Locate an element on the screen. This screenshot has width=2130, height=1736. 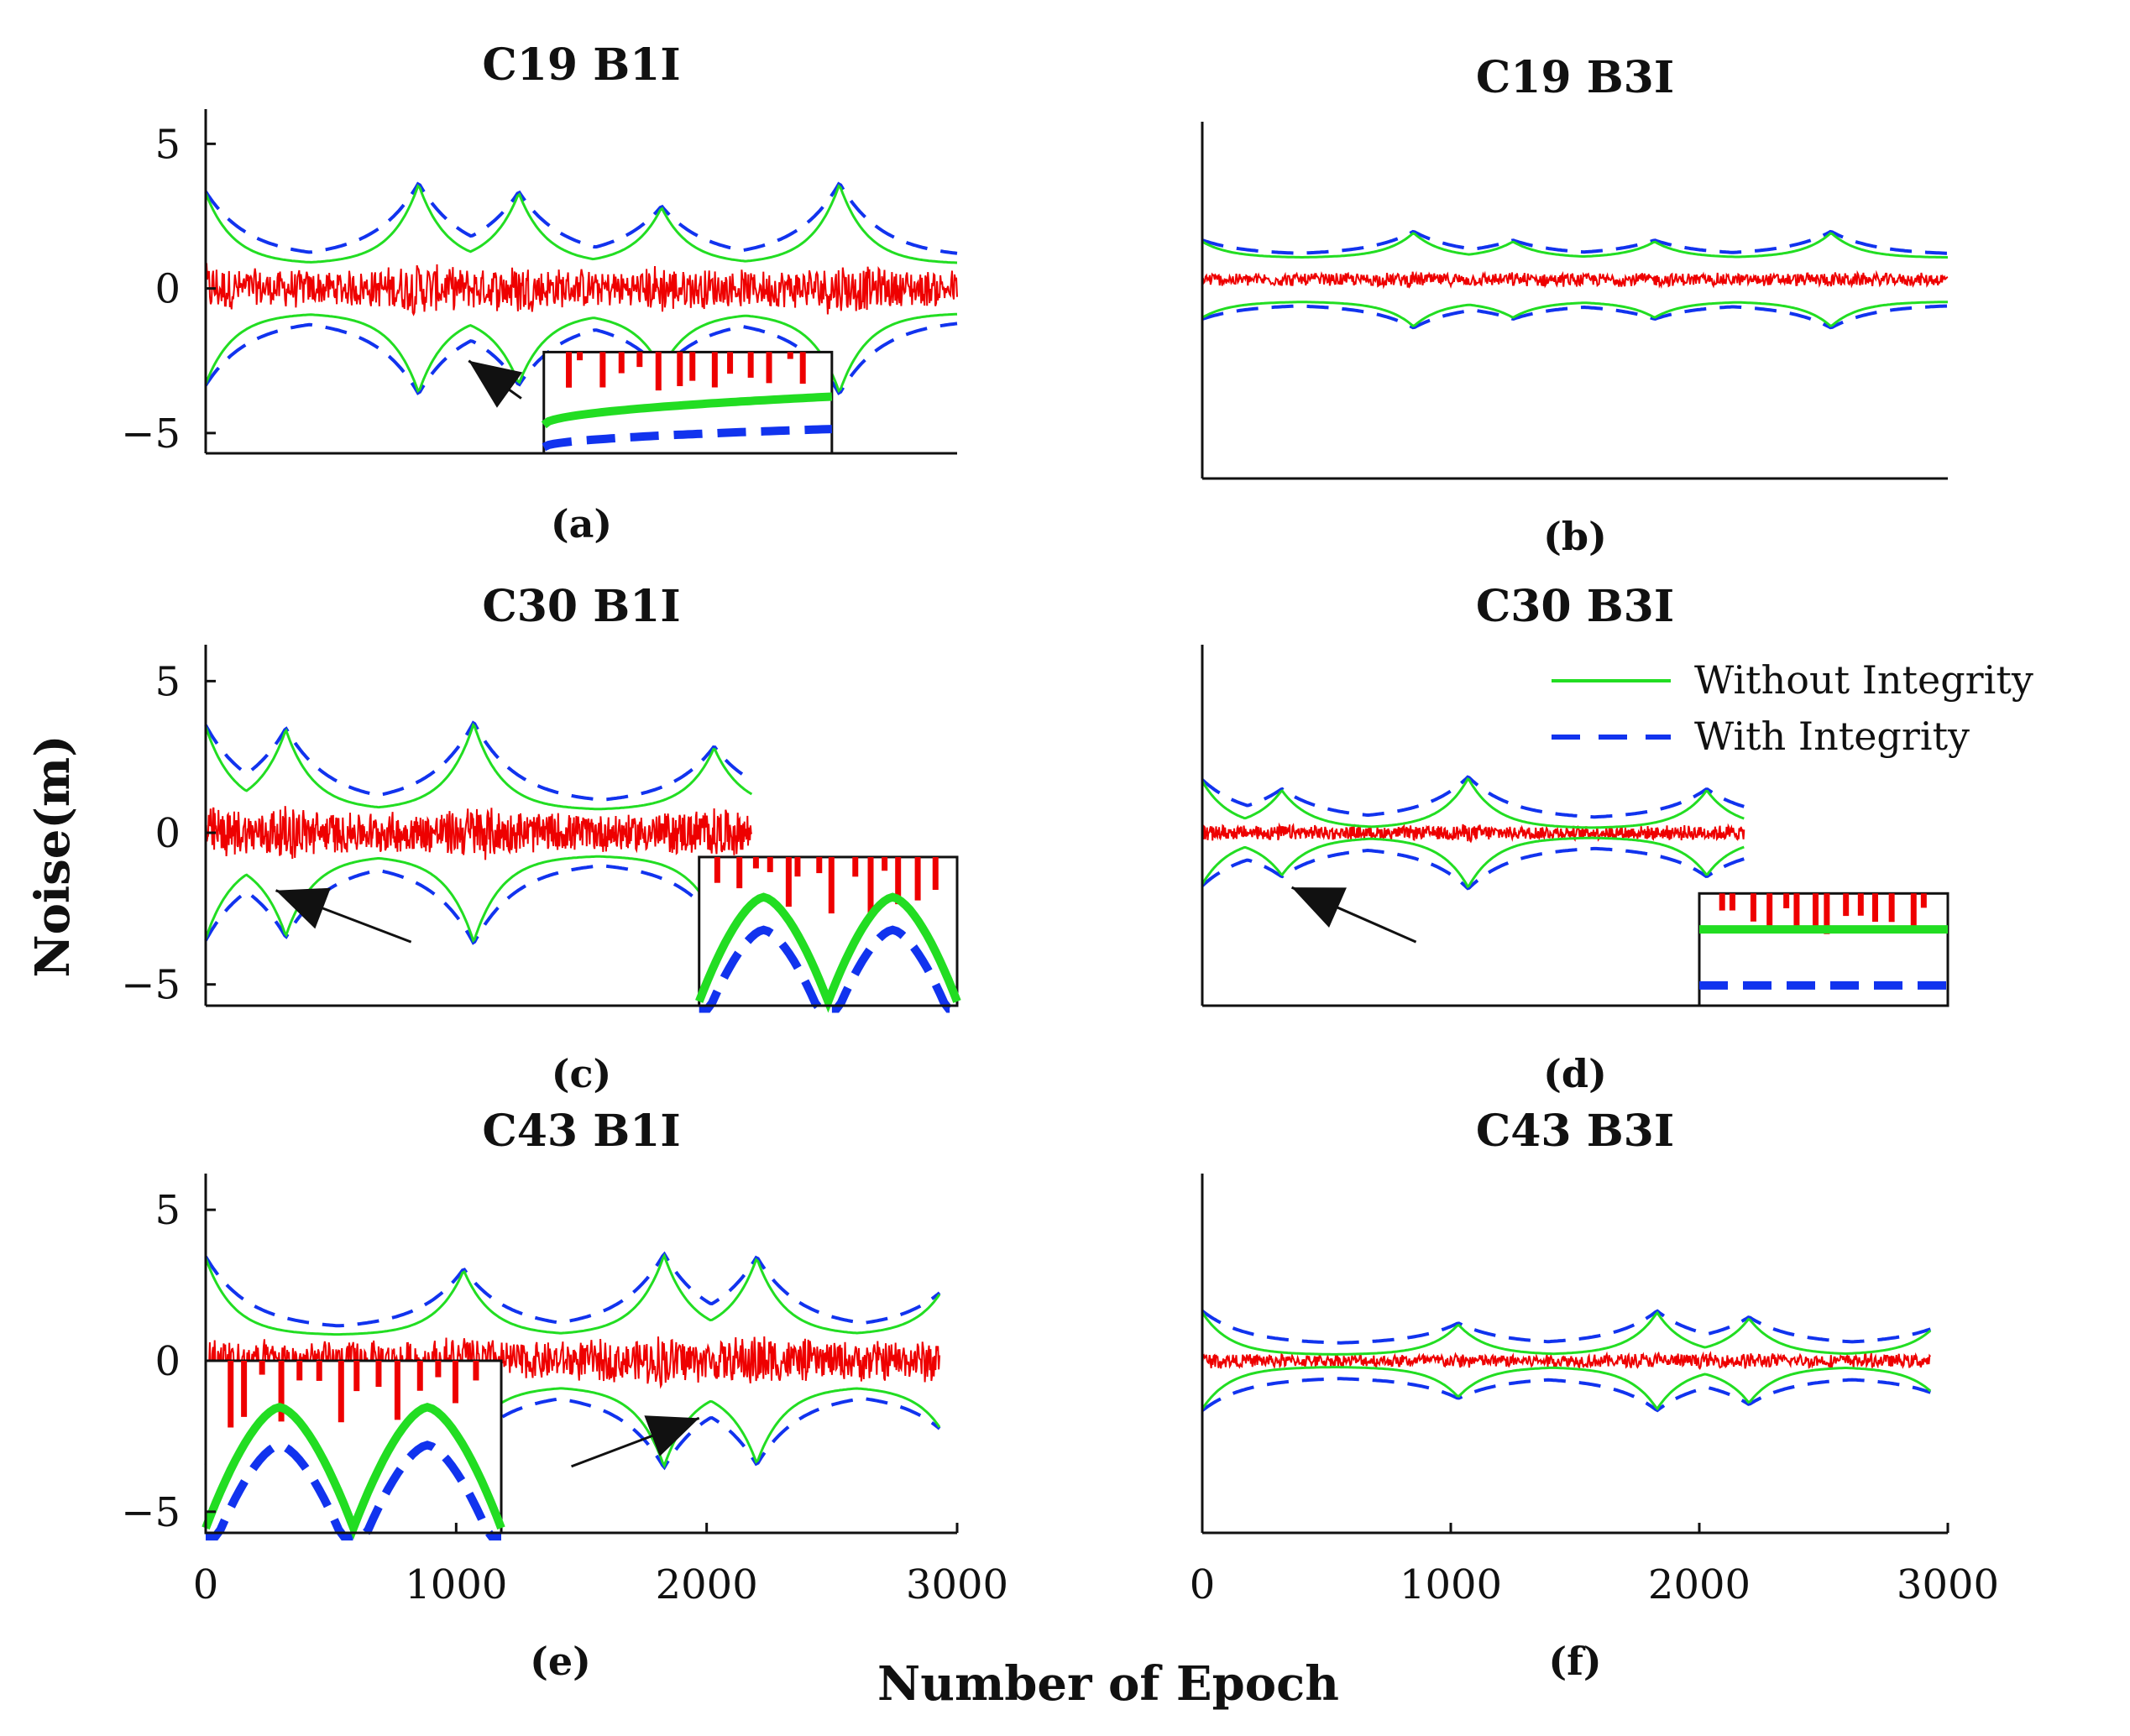
y-tick-label-a: 5 is located at coordinates (167, 144).